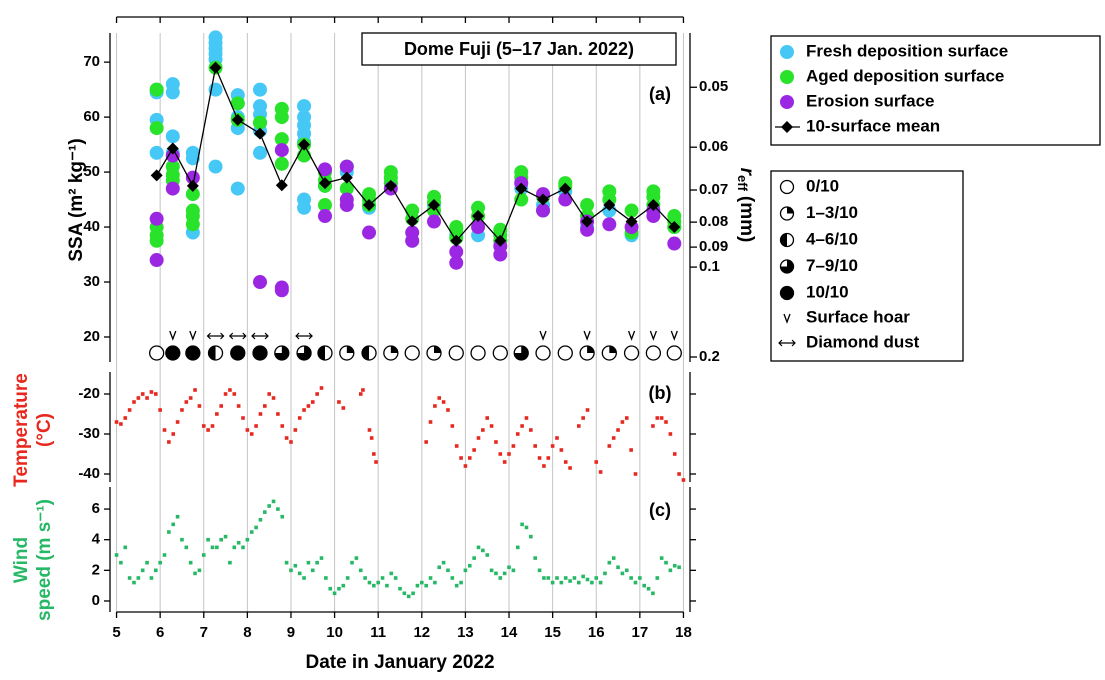 The height and width of the screenshot is (680, 1105). What do you see at coordinates (519, 49) in the screenshot?
I see `title-box` at bounding box center [519, 49].